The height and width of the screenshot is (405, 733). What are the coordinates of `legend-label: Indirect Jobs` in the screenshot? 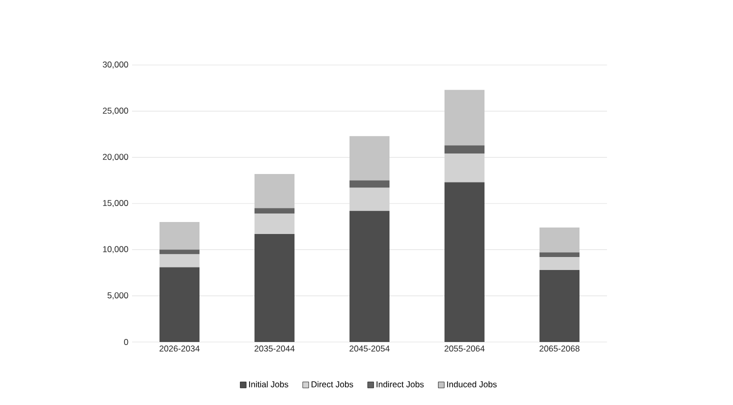 It's located at (400, 384).